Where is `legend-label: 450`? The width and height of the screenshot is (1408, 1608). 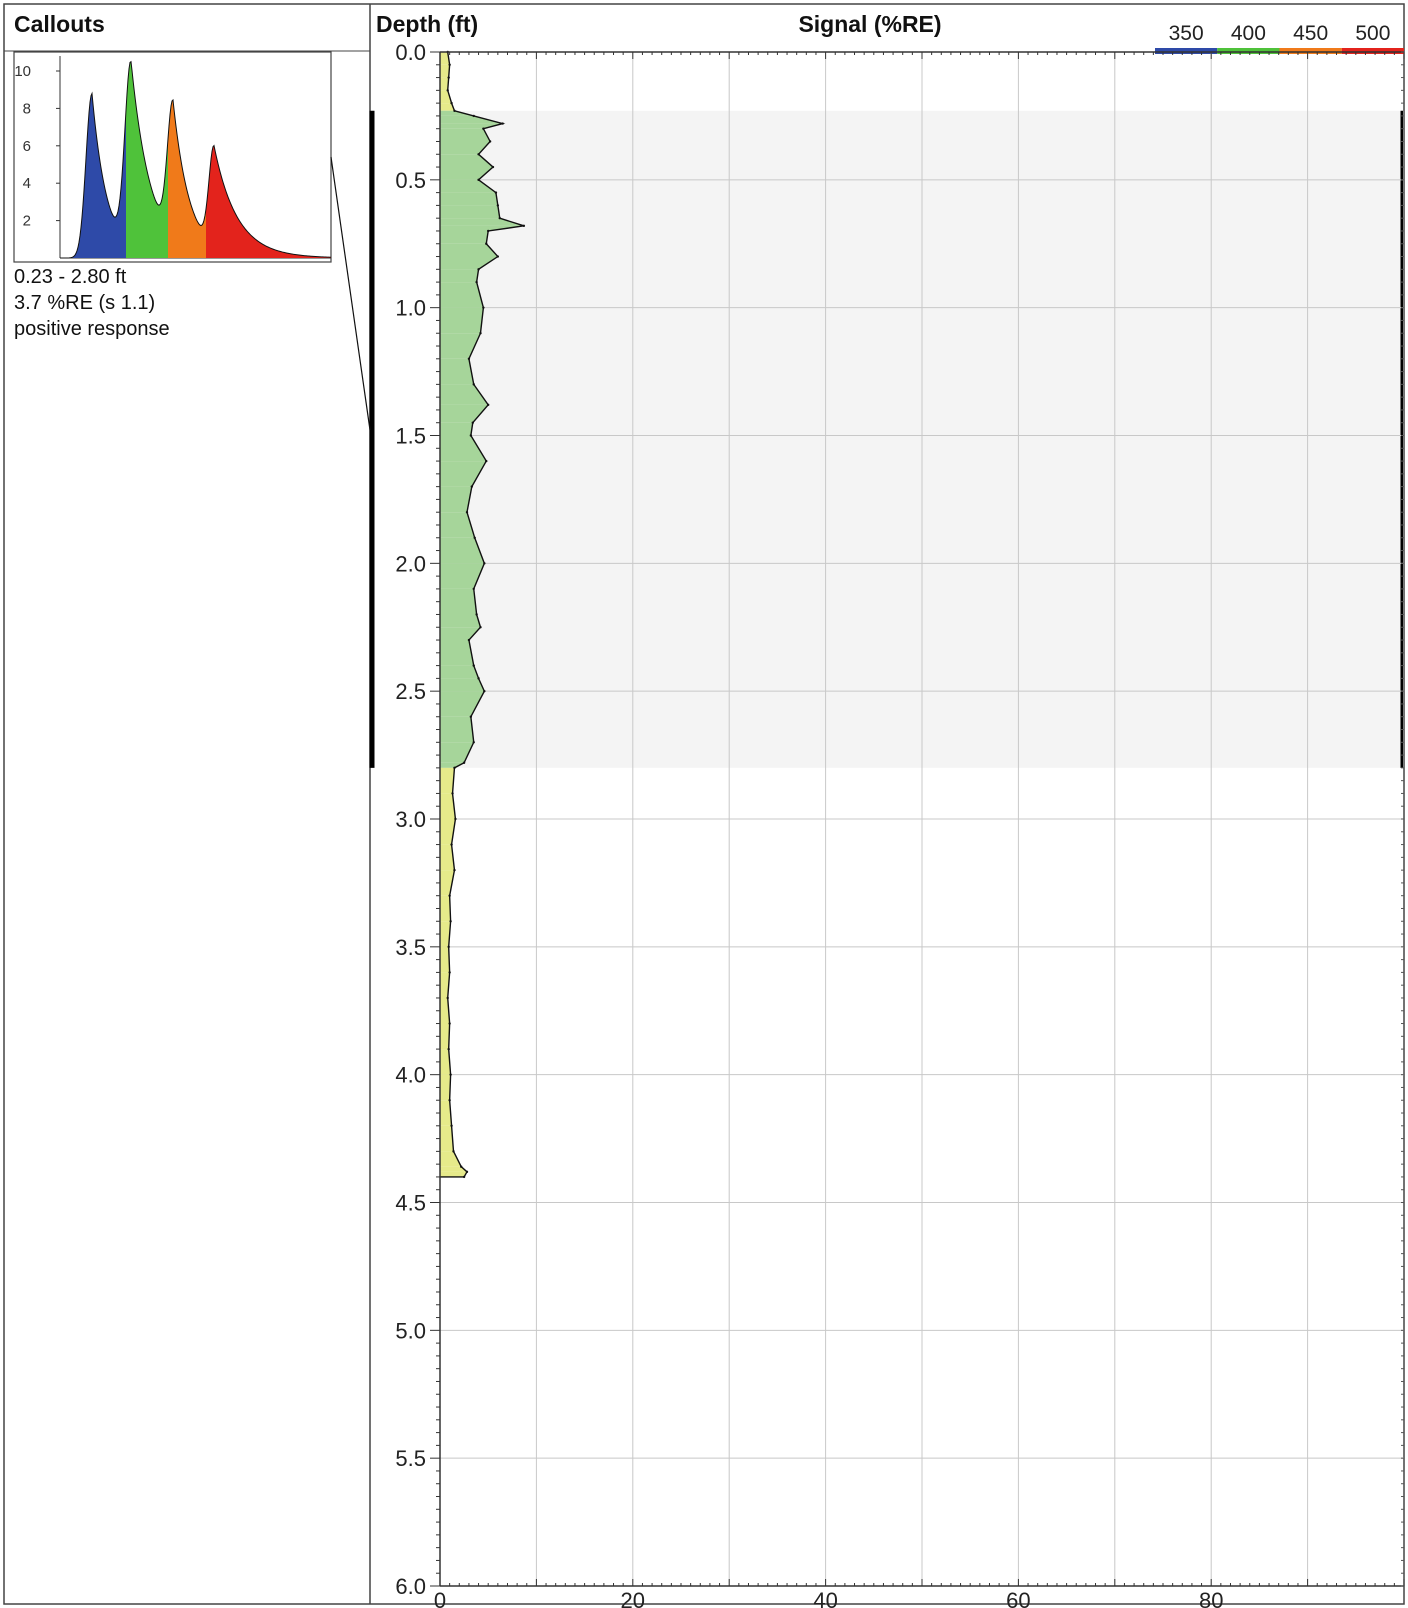
legend-label: 450 is located at coordinates (1310, 33).